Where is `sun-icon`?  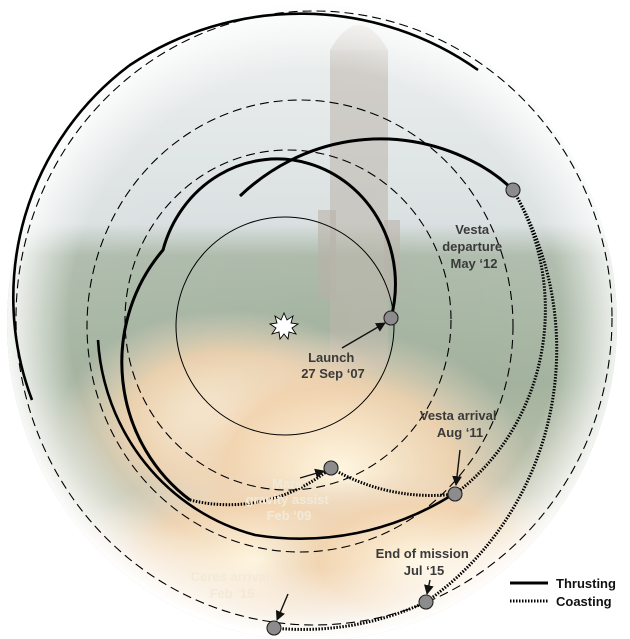 sun-icon is located at coordinates (284, 326).